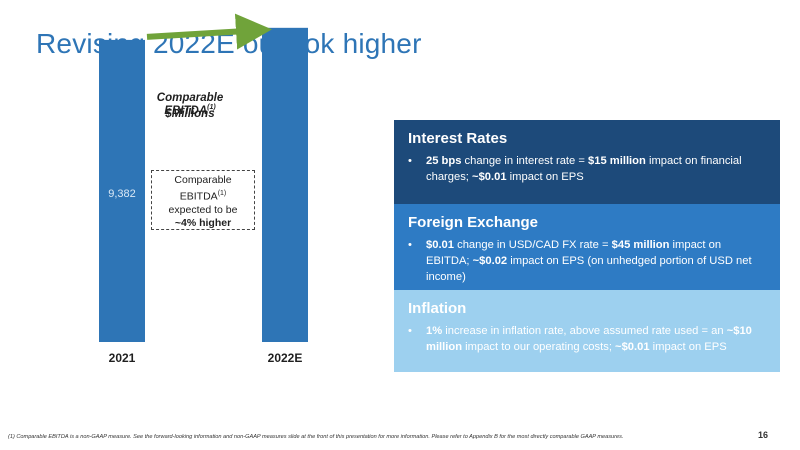  I want to click on x-tick-label-2022e: 2022E, so click(285, 358).